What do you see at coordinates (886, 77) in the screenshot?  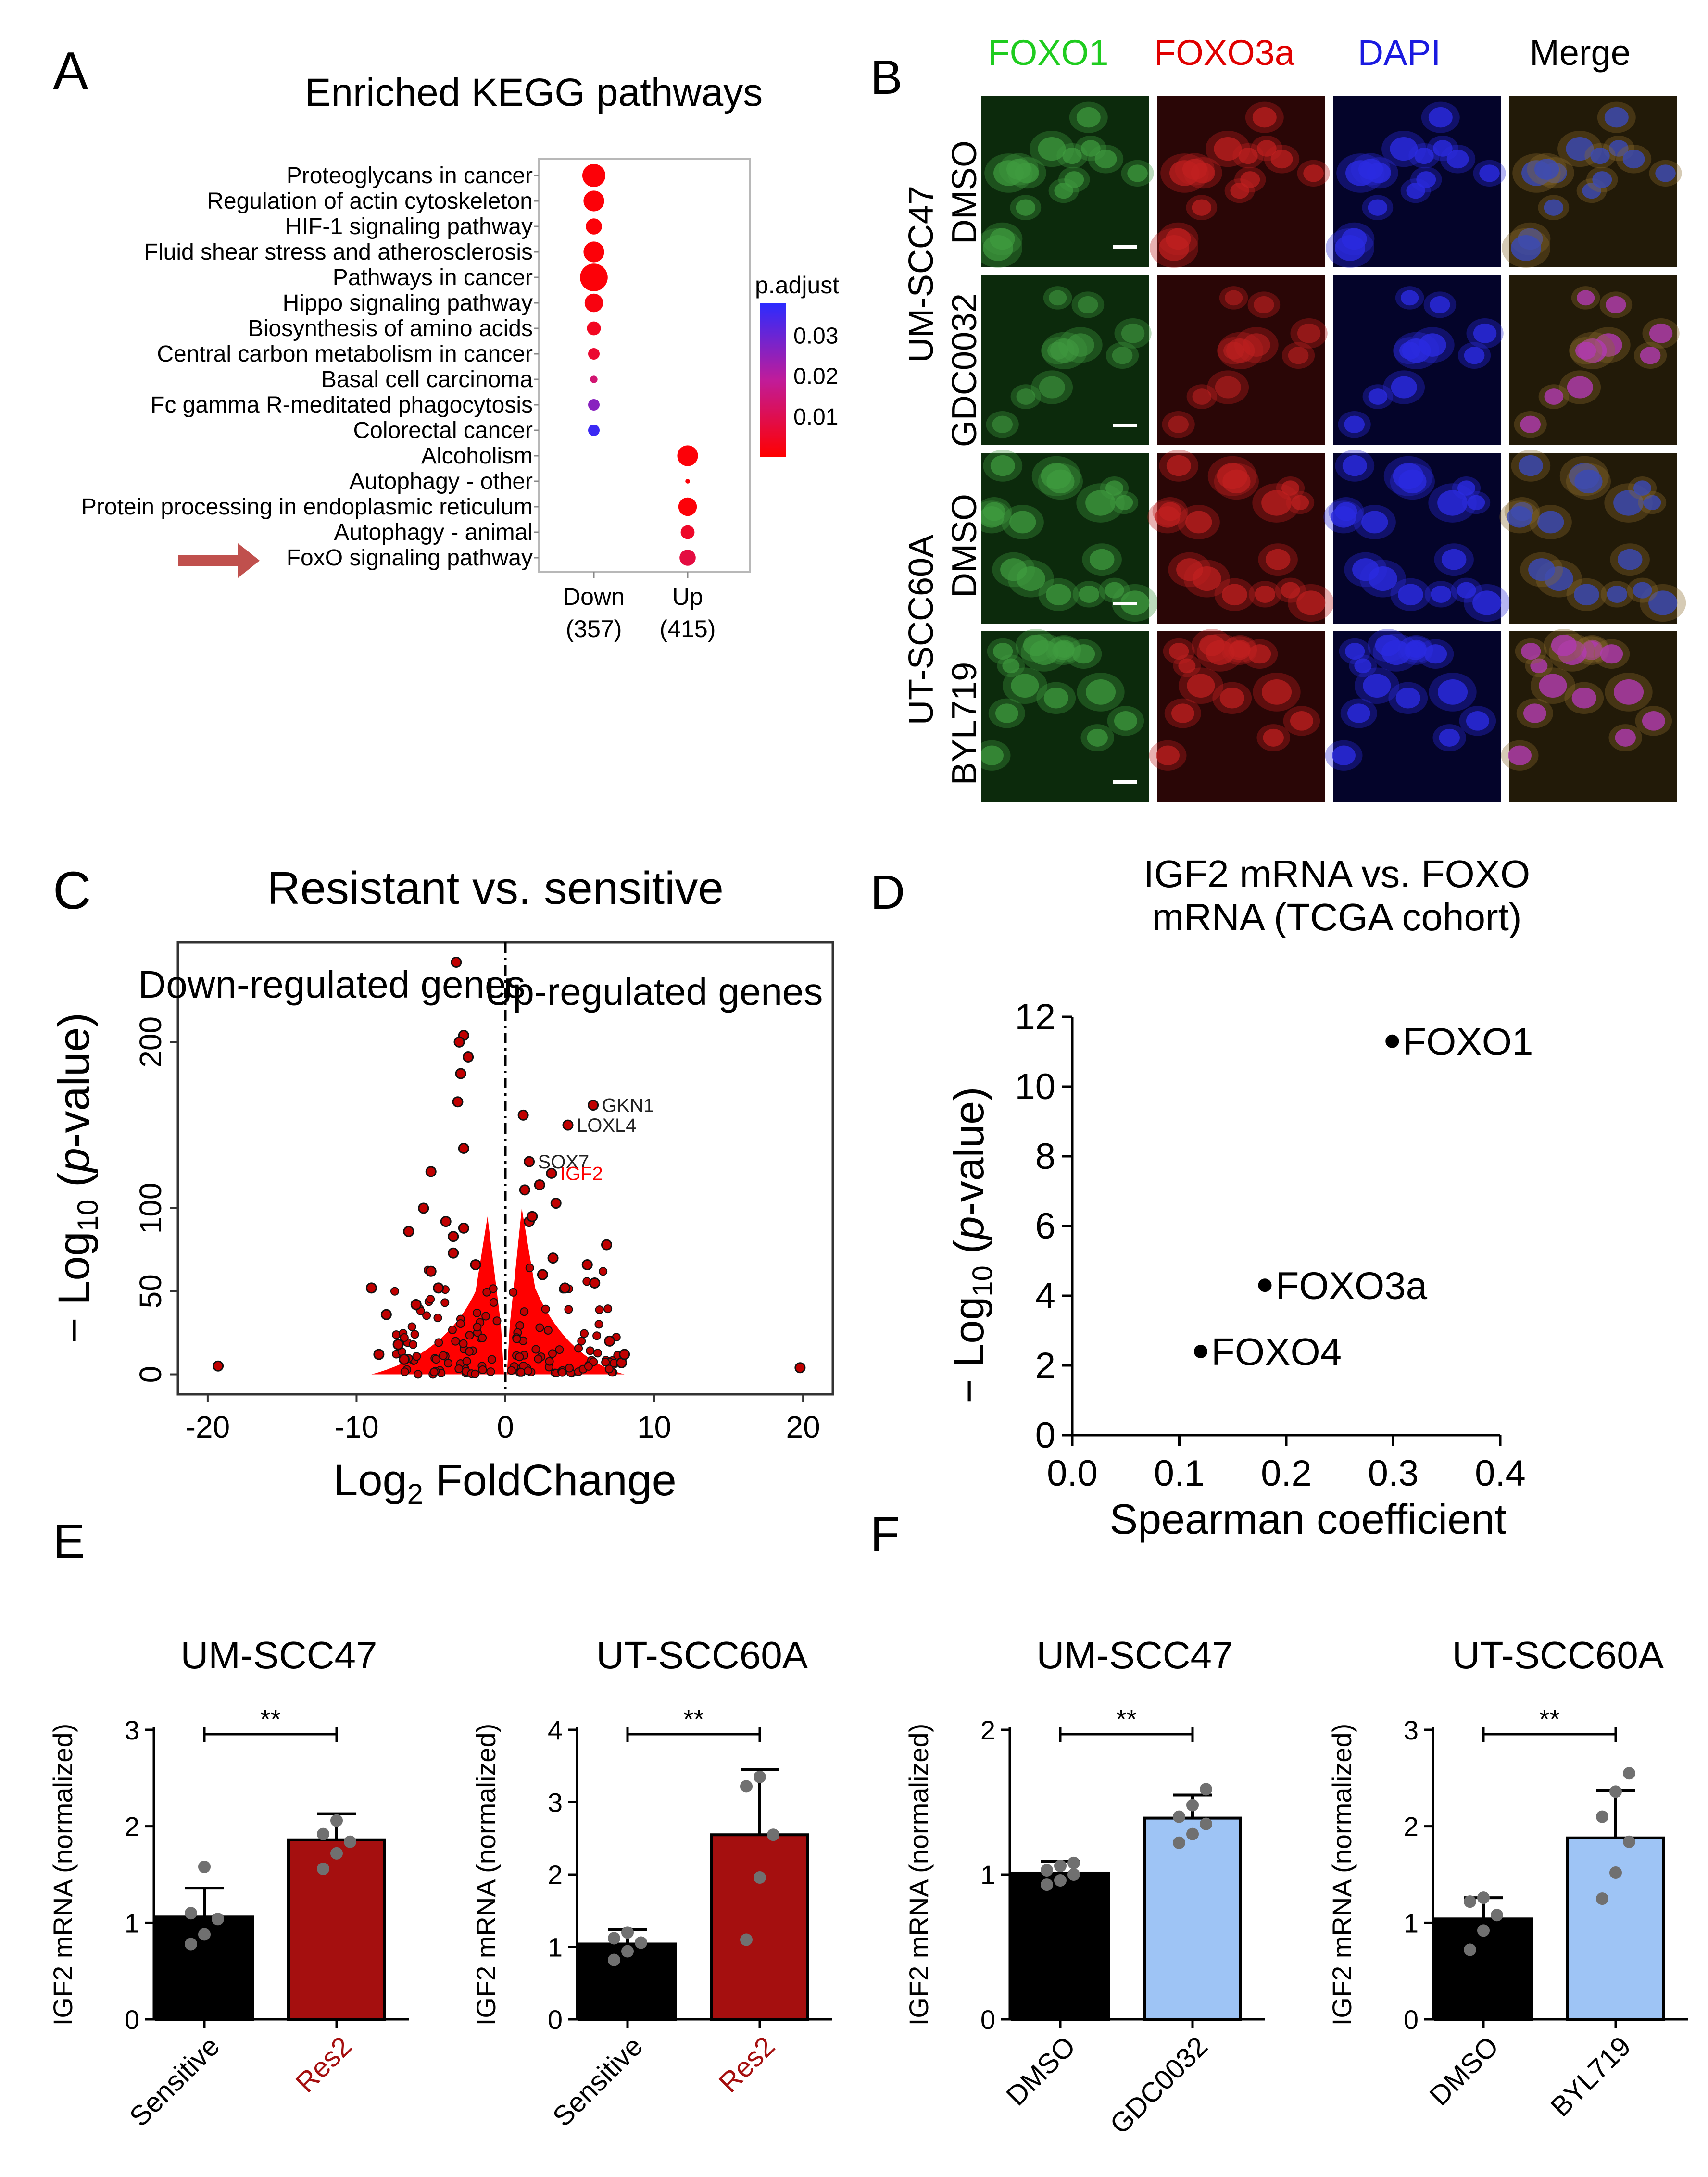 I see `panel-letter-b: B` at bounding box center [886, 77].